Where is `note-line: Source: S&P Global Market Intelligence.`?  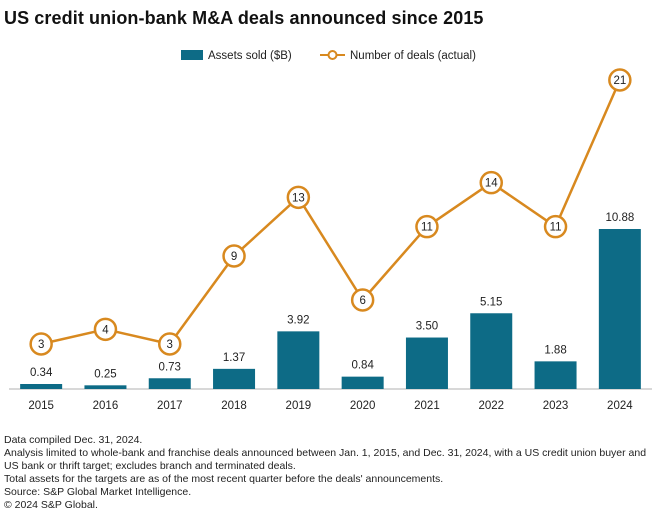 note-line: Source: S&P Global Market Intelligence. is located at coordinates (98, 492).